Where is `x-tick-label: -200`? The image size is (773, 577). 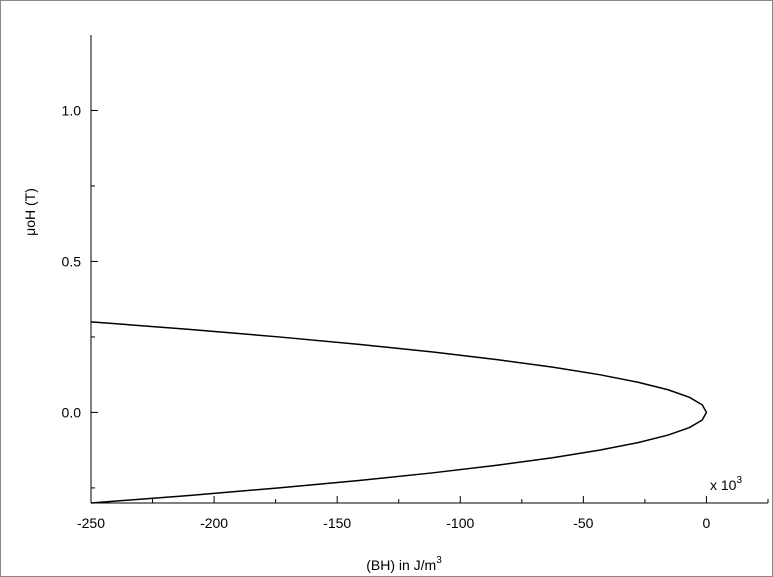
x-tick-label: -200 is located at coordinates (214, 523).